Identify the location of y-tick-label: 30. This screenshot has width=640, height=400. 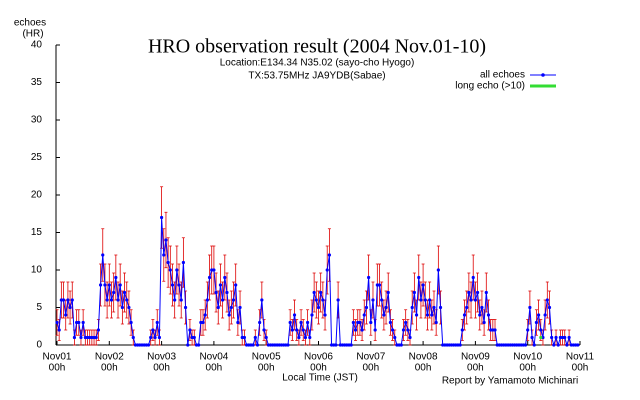
(37, 120).